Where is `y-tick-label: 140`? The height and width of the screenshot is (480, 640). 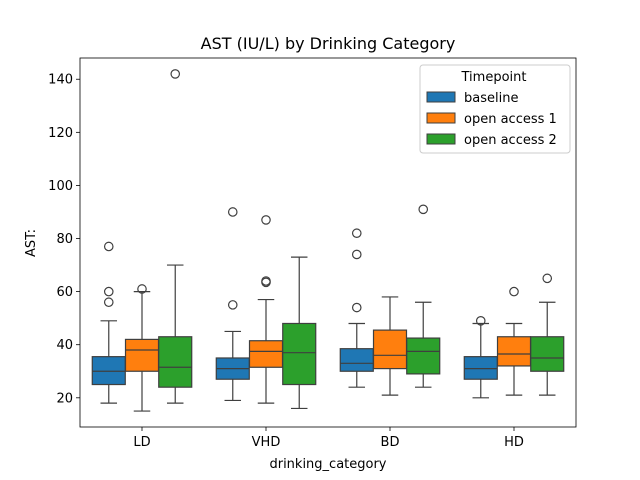
y-tick-label: 140 is located at coordinates (60, 80).